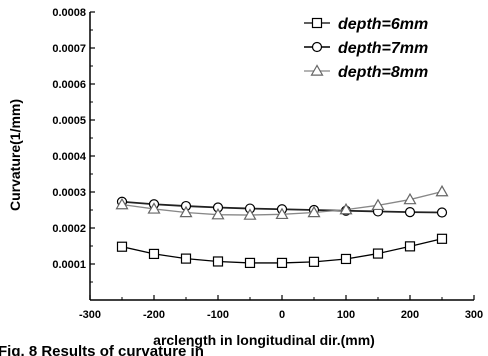 This screenshot has width=488, height=356. What do you see at coordinates (218, 315) in the screenshot?
I see `x-tick-label: -100` at bounding box center [218, 315].